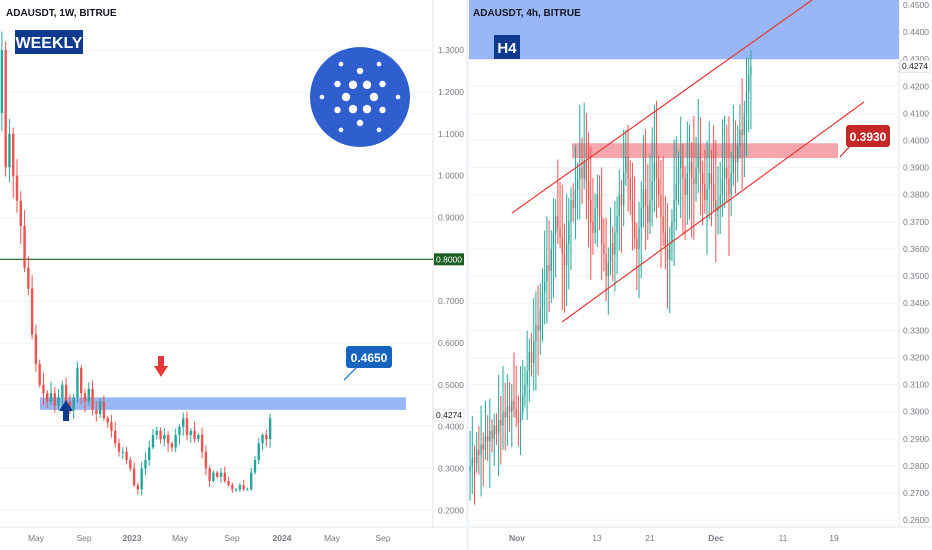 This screenshot has width=932, height=550. I want to click on price-tick-label: 0.9000, so click(451, 217).